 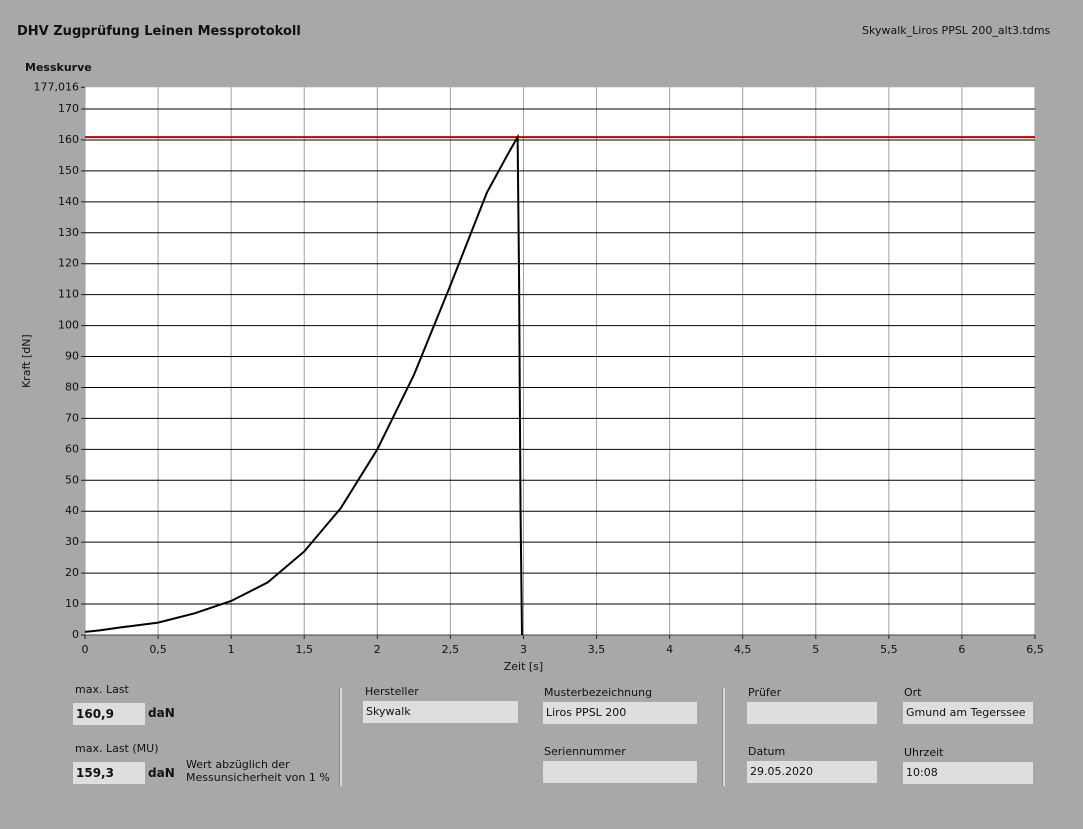 I want to click on y-tick-label: 50, so click(x=72, y=479).